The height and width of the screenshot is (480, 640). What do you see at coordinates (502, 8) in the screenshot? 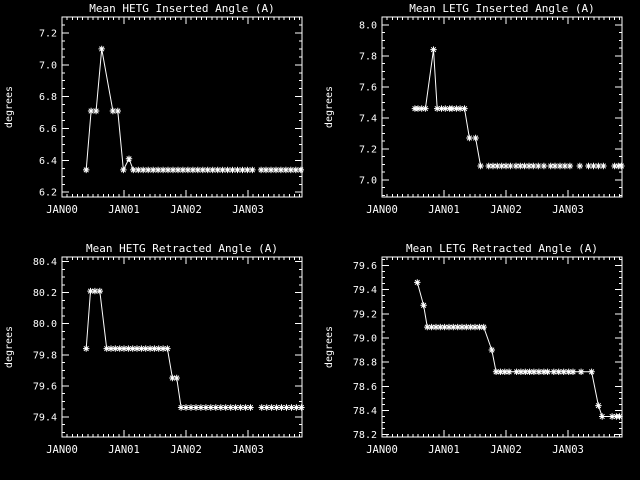
I see `chart-title: Mean LETG Inserted Angle (A)` at bounding box center [502, 8].